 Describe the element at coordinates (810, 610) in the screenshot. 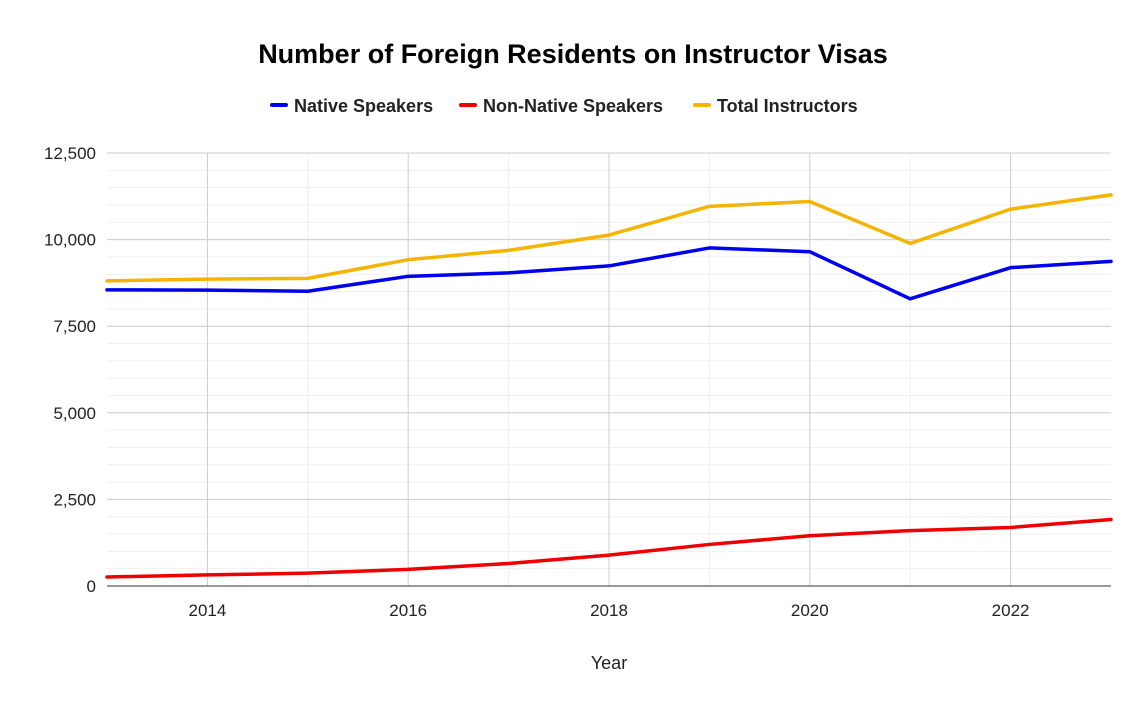

I see `x-tick-label: 2020` at that location.